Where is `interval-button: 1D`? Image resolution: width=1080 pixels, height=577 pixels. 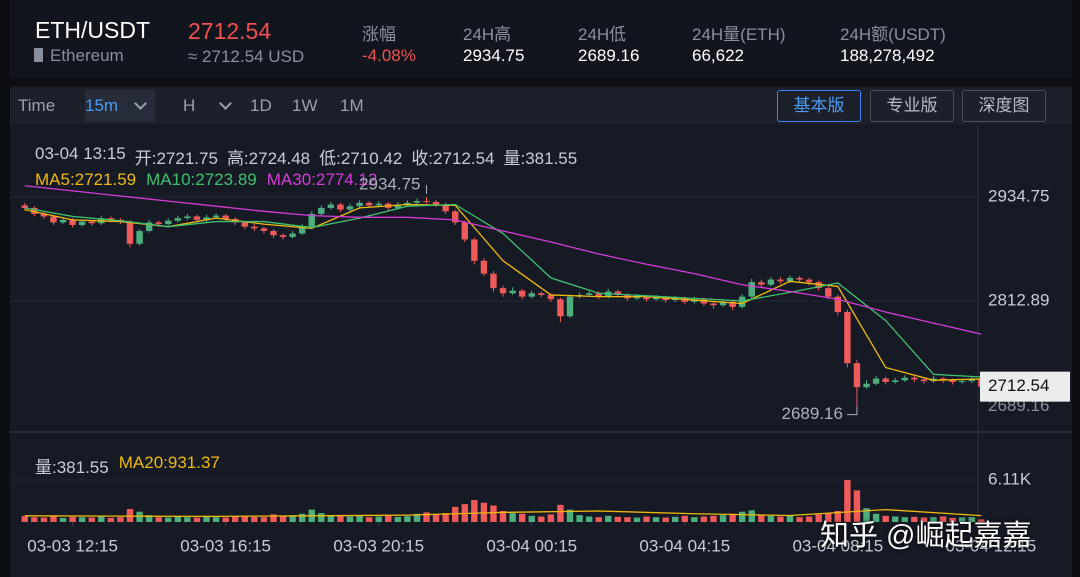 interval-button: 1D is located at coordinates (261, 105).